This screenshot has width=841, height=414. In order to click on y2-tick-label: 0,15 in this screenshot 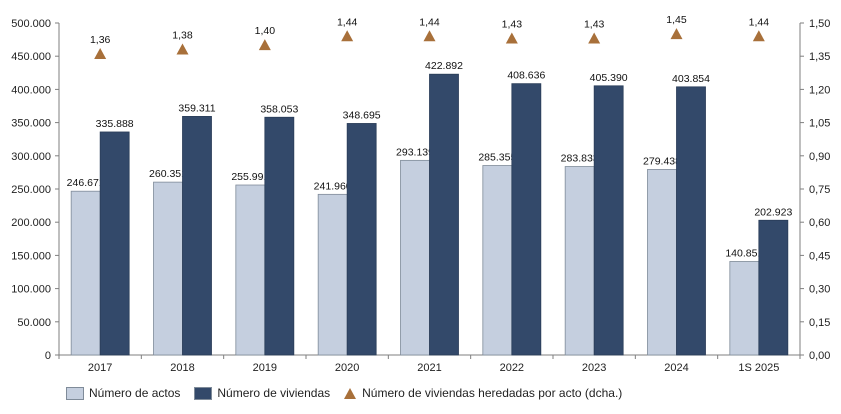, I will do `click(819, 323)`.